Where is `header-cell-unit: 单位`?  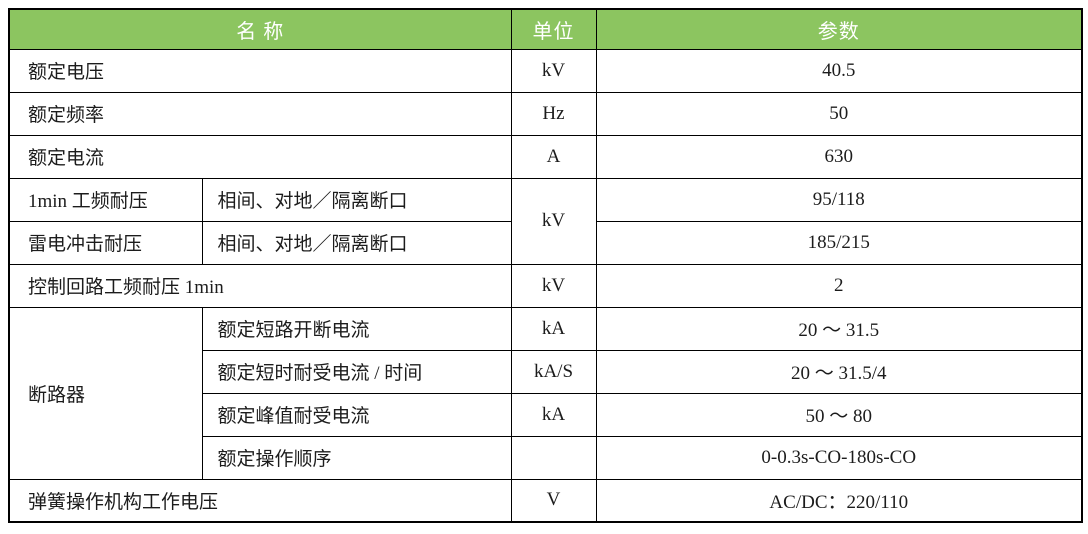
header-cell-unit: 单位 is located at coordinates (553, 29).